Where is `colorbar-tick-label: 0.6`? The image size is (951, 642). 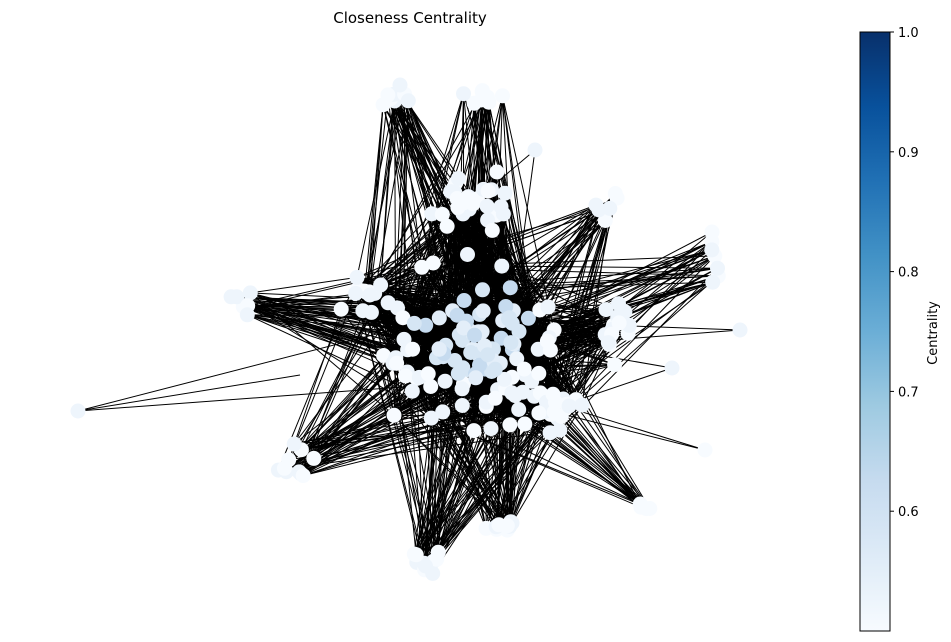
colorbar-tick-label: 0.6 is located at coordinates (908, 512).